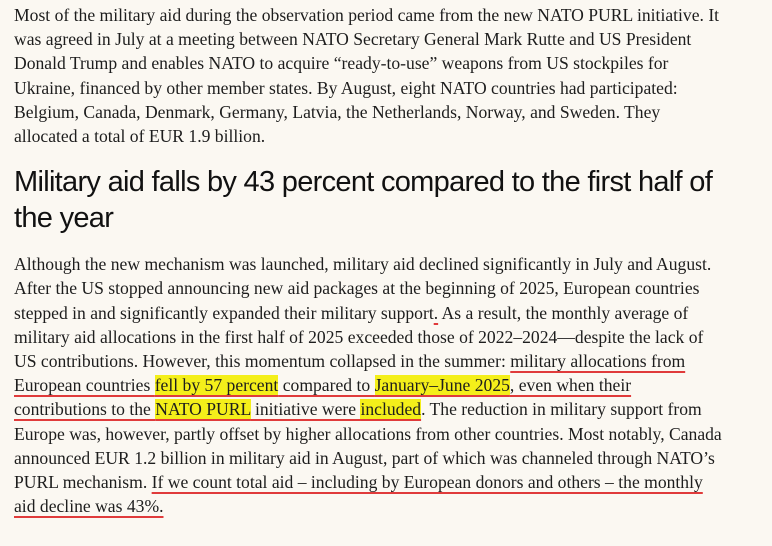 Image resolution: width=772 pixels, height=546 pixels. Describe the element at coordinates (323, 397) in the screenshot. I see `annotation: , even when their contributions to the` at that location.